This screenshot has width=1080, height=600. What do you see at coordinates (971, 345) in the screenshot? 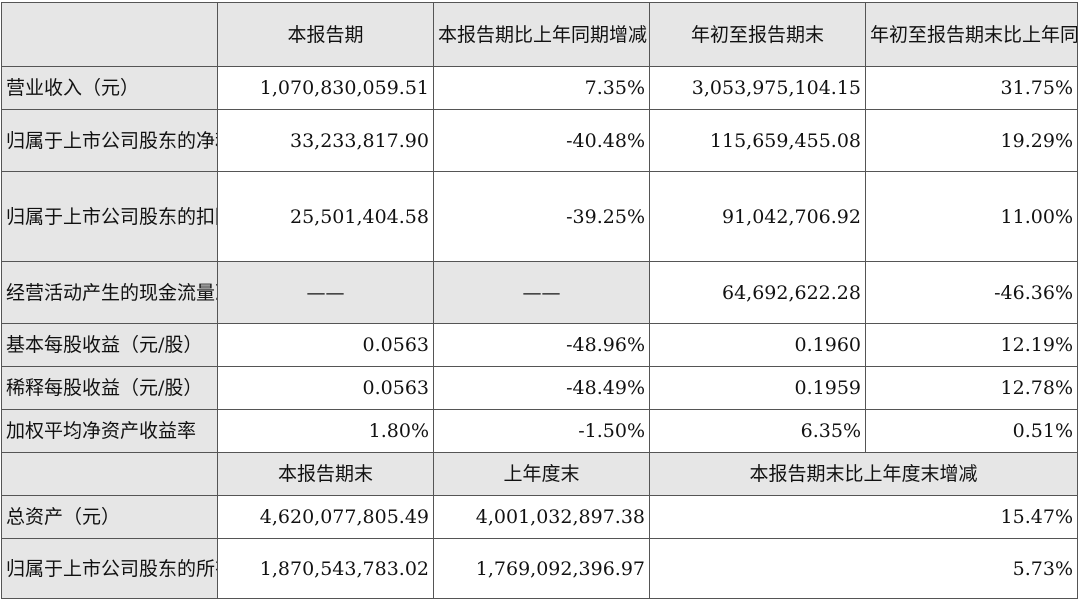
I see `ytd-change: 12.19%` at bounding box center [971, 345].